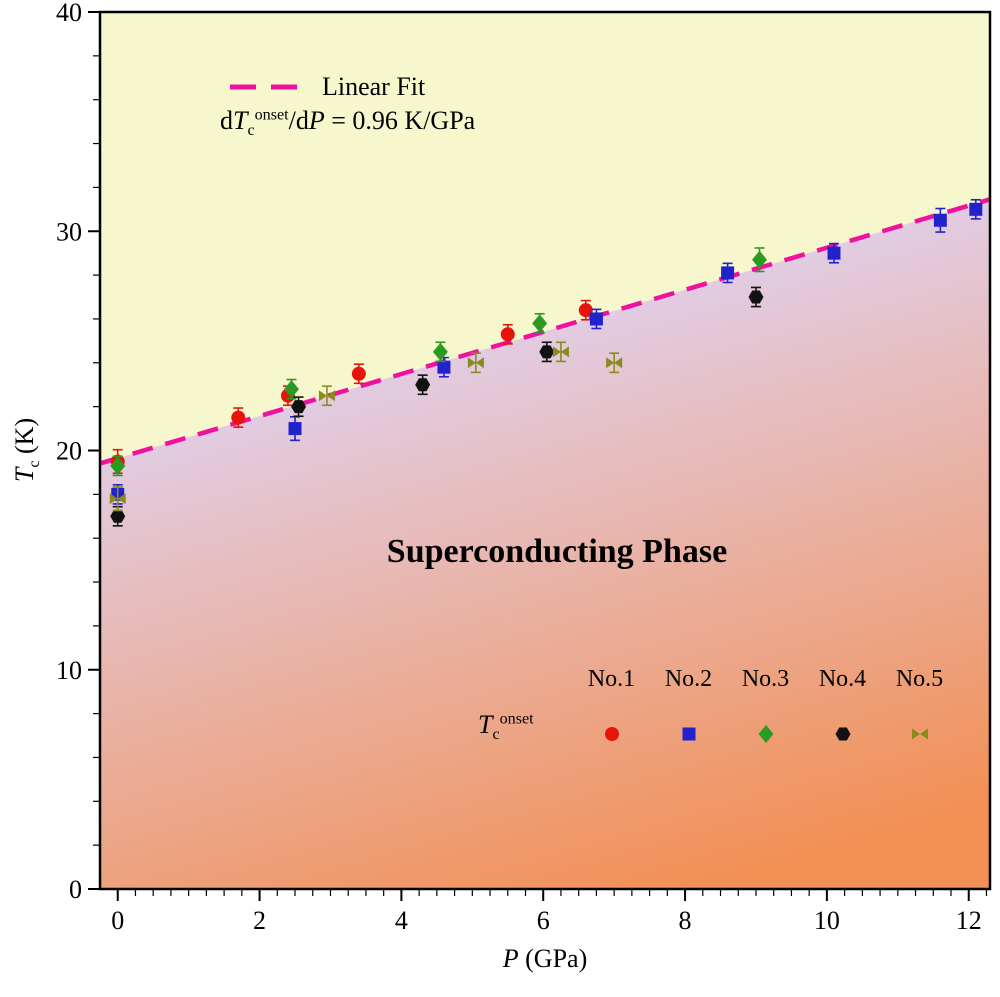 The image size is (1000, 997). Describe the element at coordinates (26, 450) in the screenshot. I see `y-axis-label: Tc (K)` at that location.